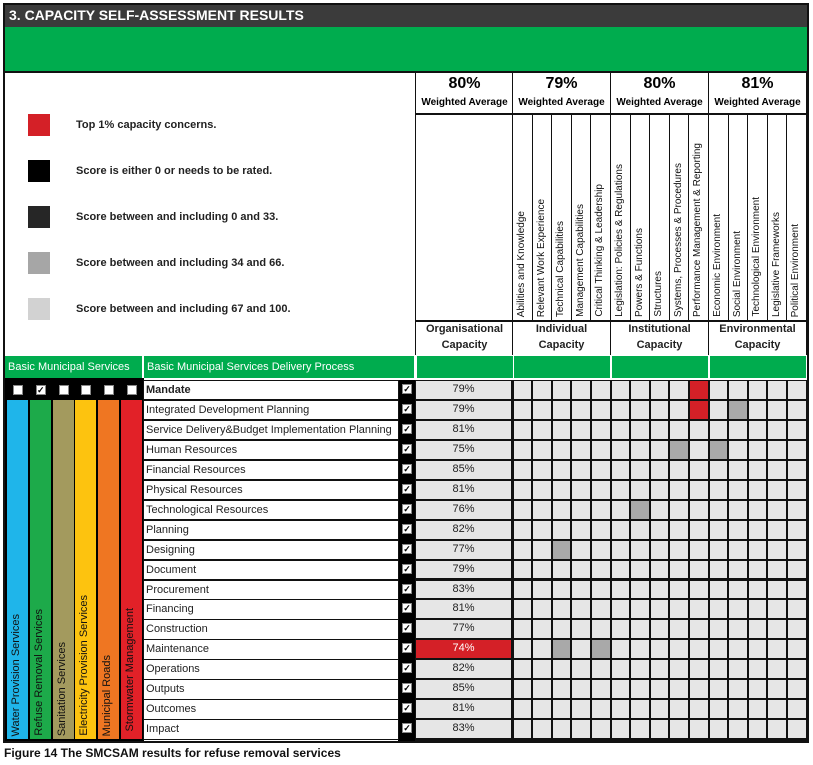  Describe the element at coordinates (86, 569) in the screenshot. I see `service-column-3: Electricity Provision Services` at that location.